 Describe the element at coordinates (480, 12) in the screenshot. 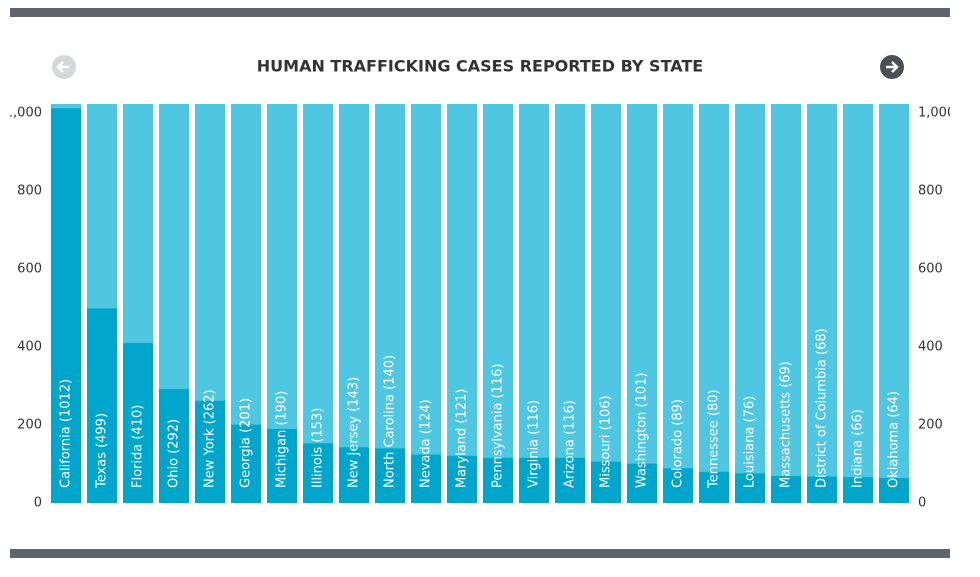

I see `top-rule` at that location.